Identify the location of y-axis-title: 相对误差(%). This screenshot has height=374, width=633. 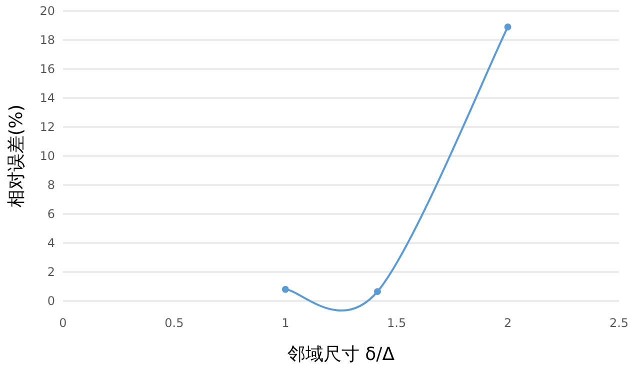
(16, 156).